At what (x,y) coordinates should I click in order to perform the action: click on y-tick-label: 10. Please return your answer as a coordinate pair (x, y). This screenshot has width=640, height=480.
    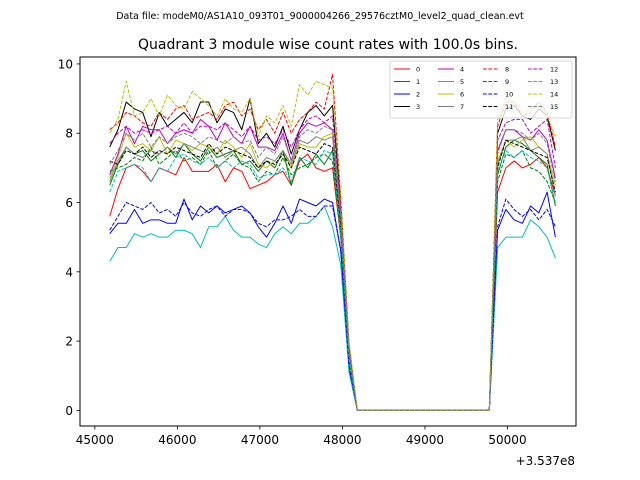
    Looking at the image, I should click on (65, 64).